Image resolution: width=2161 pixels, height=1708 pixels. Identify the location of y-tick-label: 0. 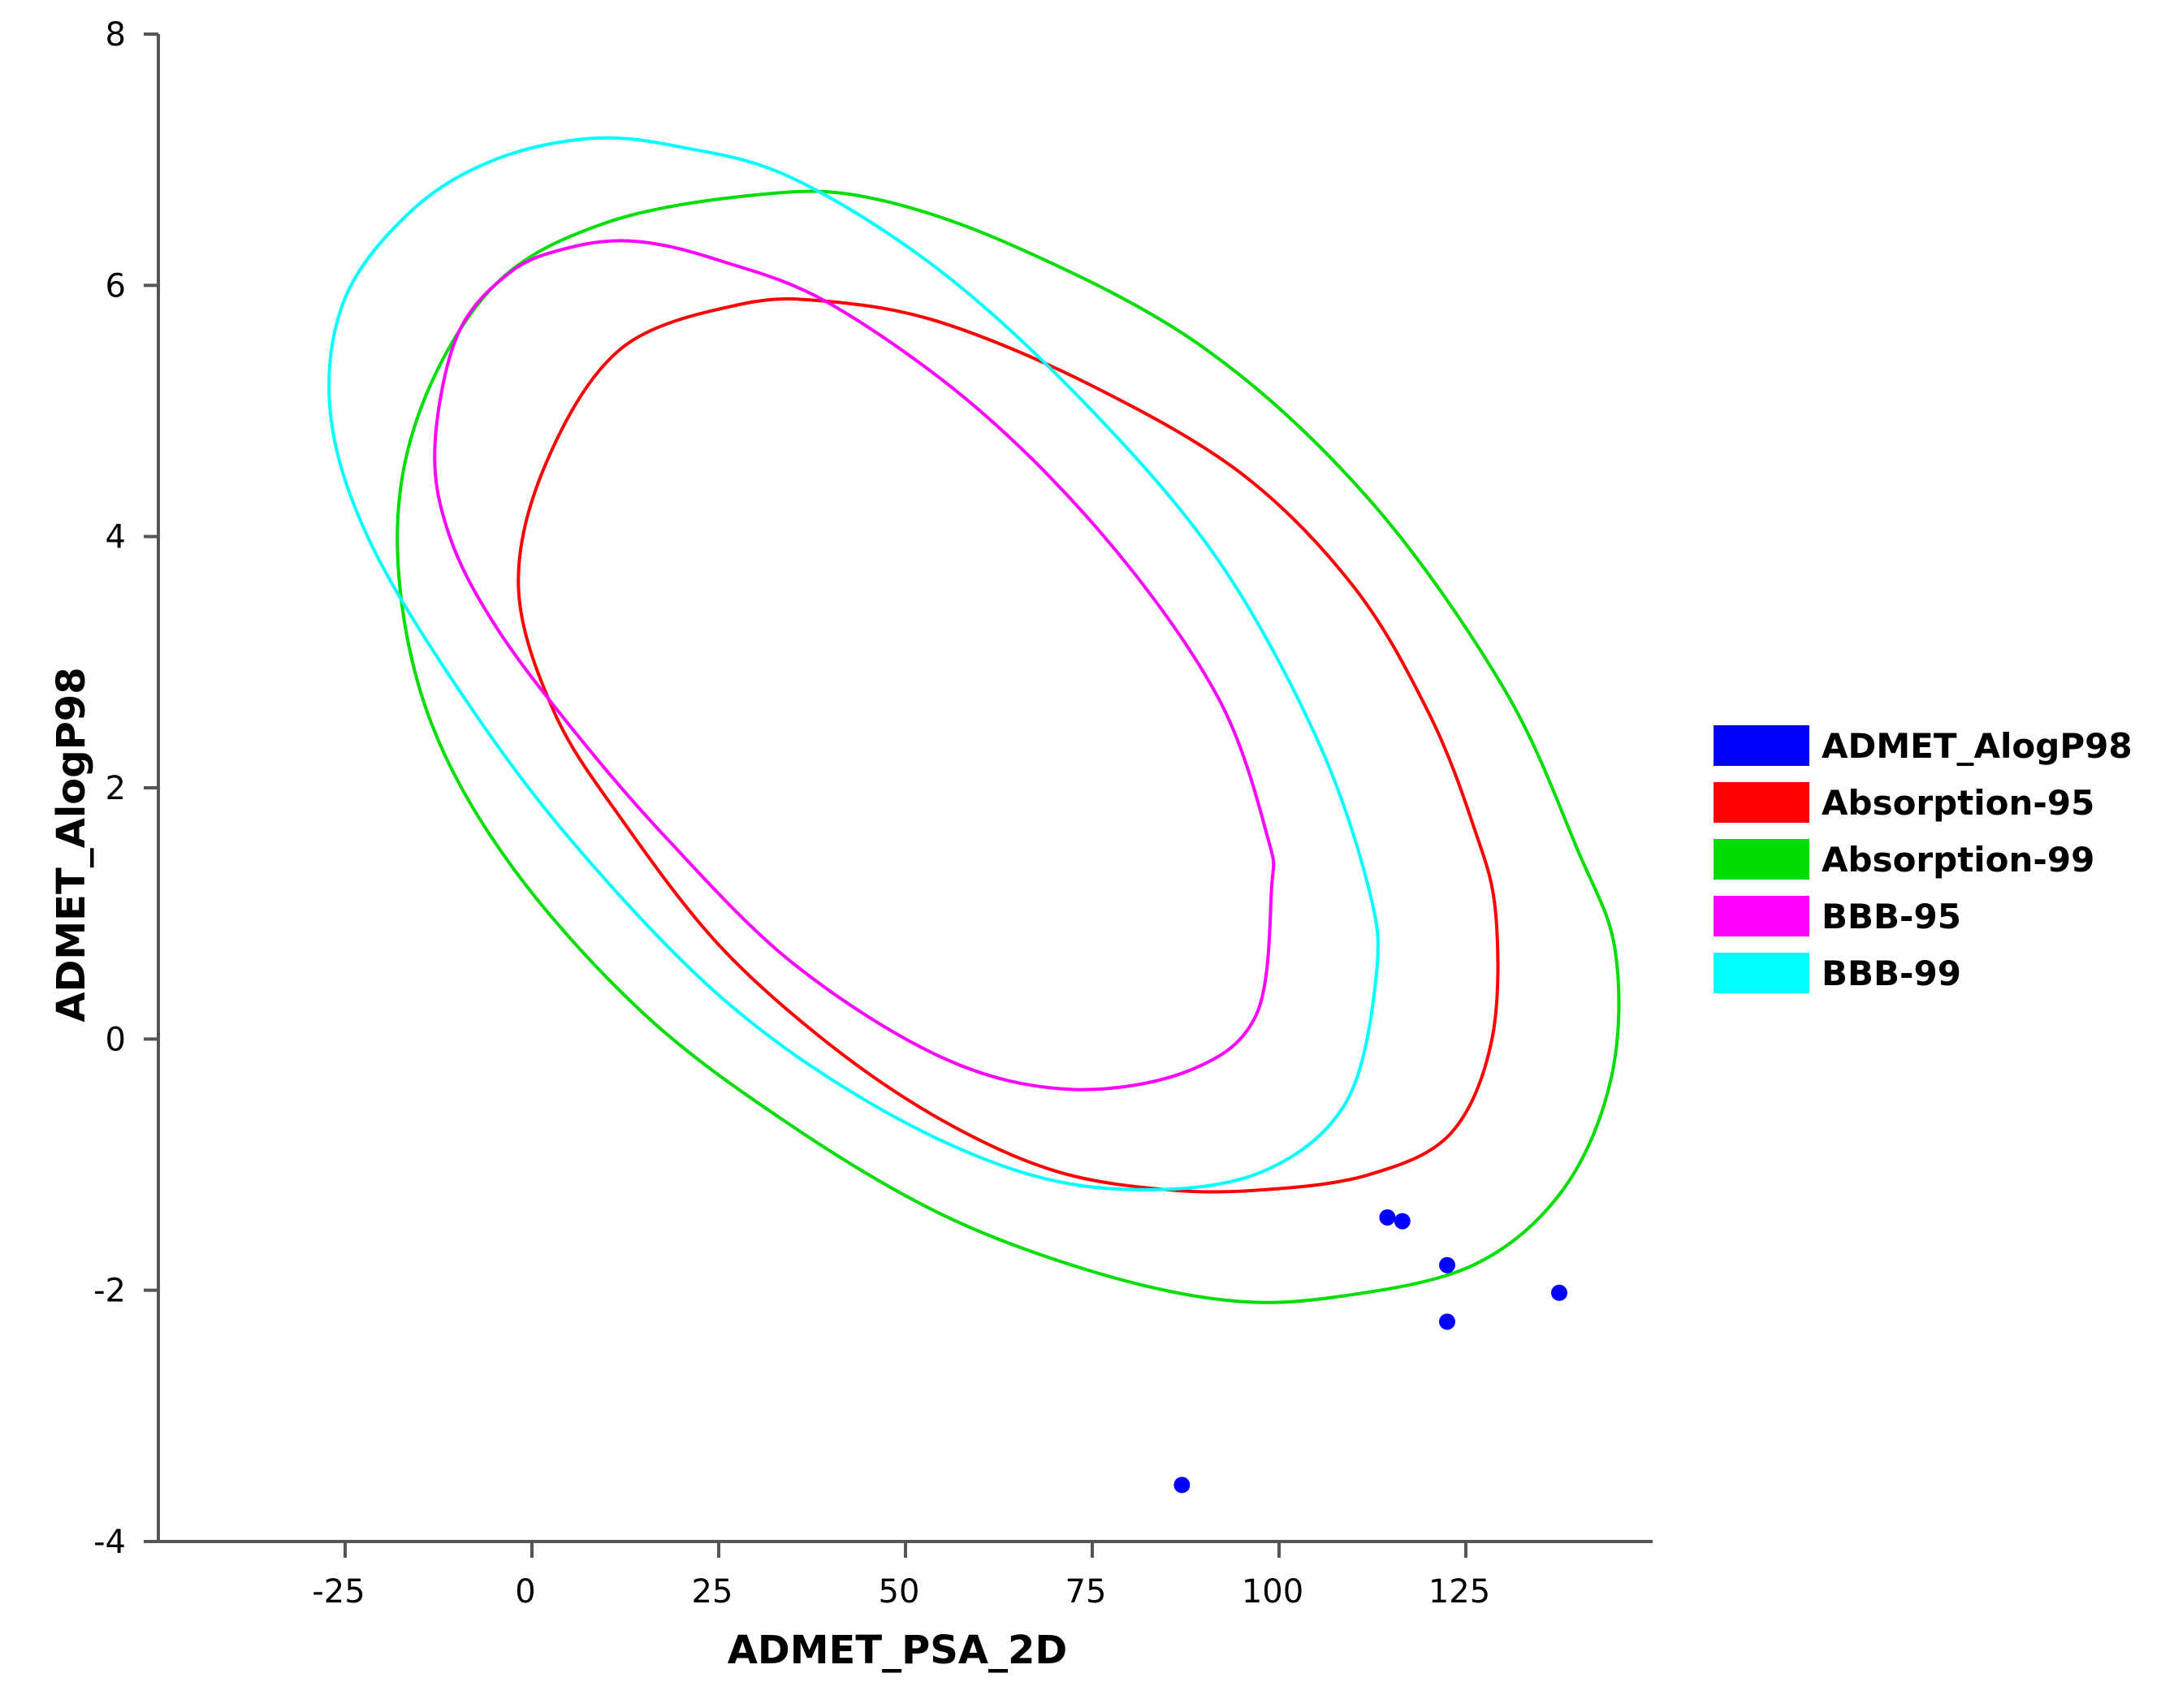
(116, 1039).